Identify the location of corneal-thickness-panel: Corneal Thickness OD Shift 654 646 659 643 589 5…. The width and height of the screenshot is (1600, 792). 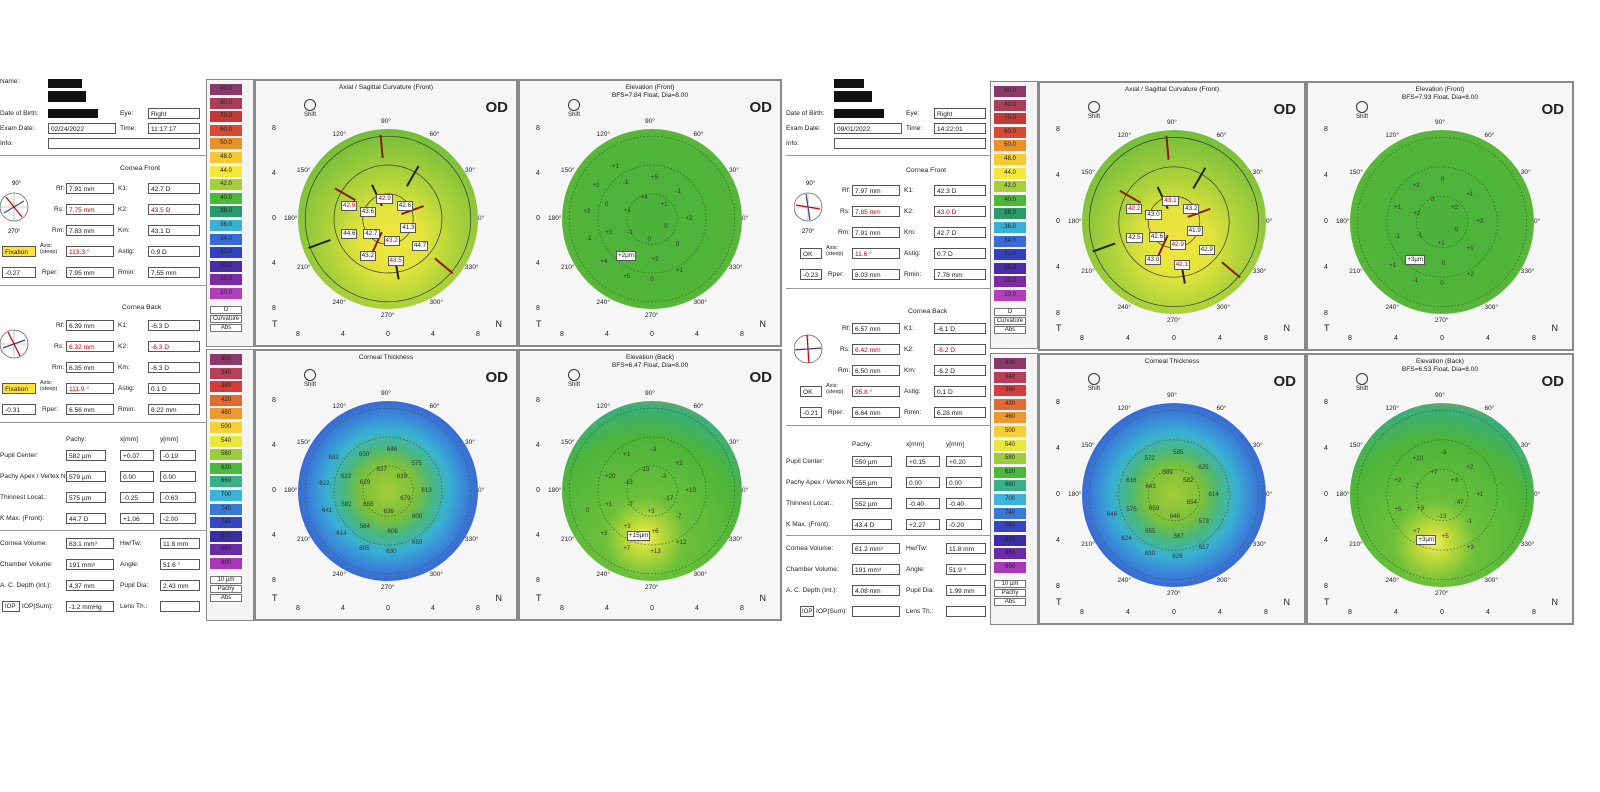
(1172, 489).